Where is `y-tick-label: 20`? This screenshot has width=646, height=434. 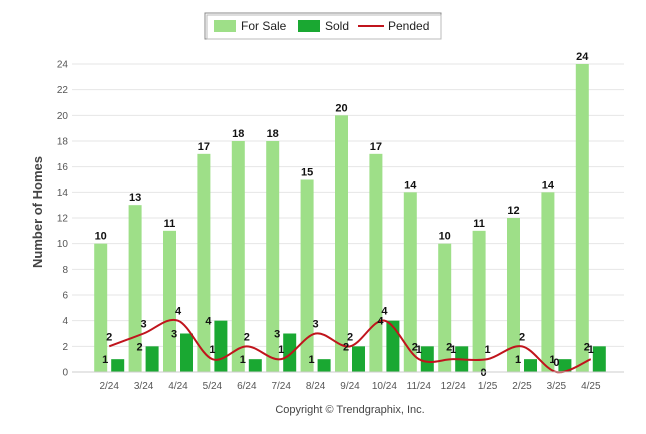
y-tick-label: 20 is located at coordinates (63, 116).